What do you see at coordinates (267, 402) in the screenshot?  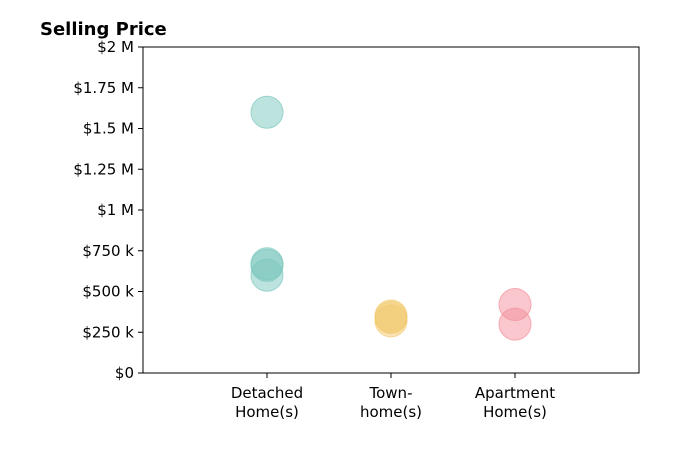 I see `x-tick-label: Detached Home(s)` at bounding box center [267, 402].